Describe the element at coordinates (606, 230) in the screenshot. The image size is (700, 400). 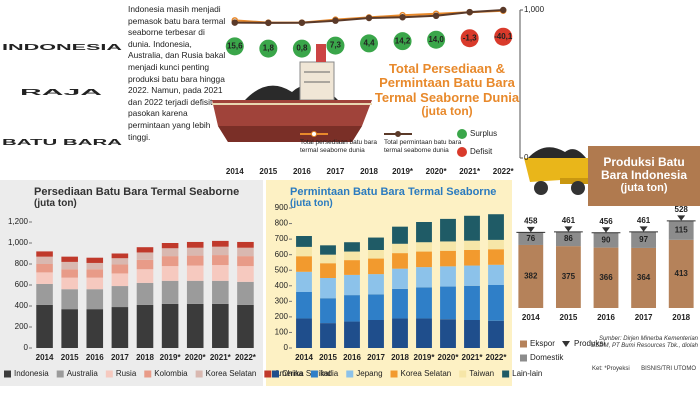
I see `total-marker` at that location.